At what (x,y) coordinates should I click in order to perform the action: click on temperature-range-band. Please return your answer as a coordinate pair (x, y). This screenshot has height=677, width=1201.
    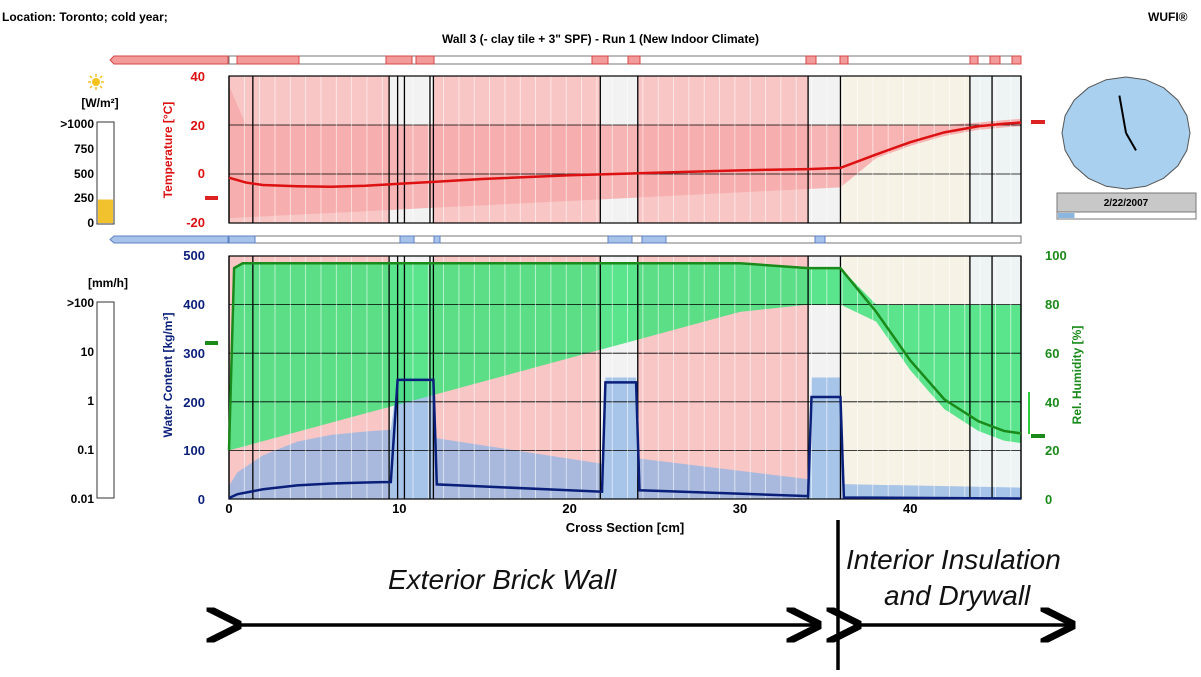
    Looking at the image, I should click on (625, 152).